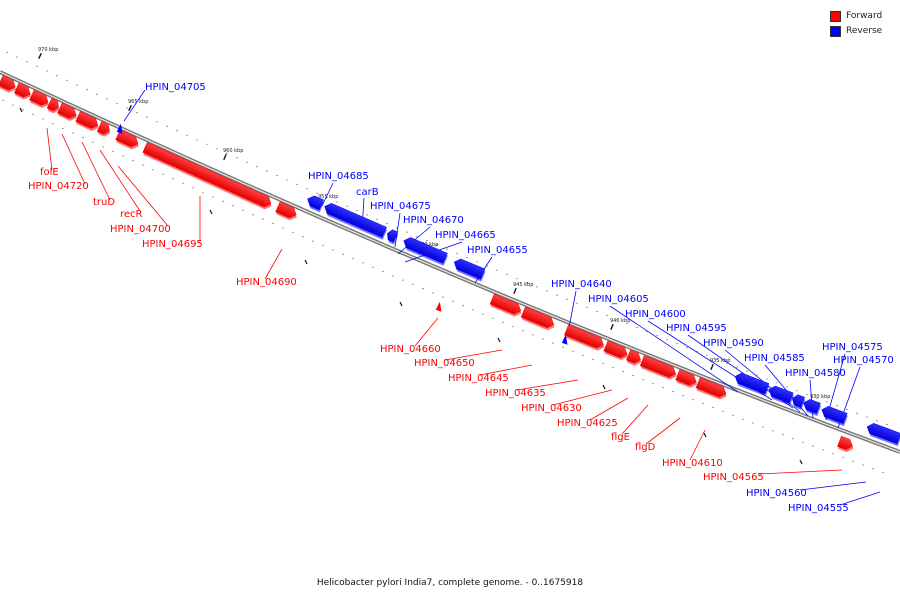  Describe the element at coordinates (444, 363) in the screenshot. I see `gene-label-hpin-04650: HPIN_04650` at that location.